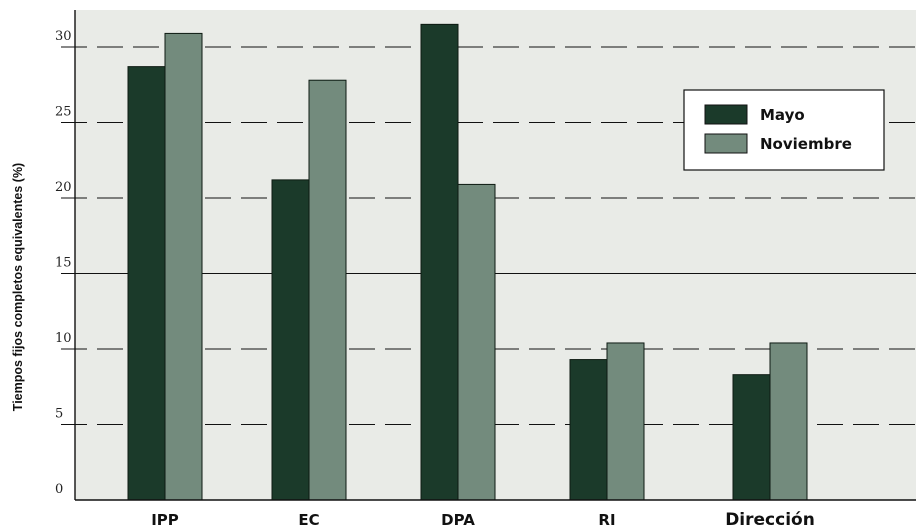 The width and height of the screenshot is (916, 530). Describe the element at coordinates (726, 114) in the screenshot. I see `legend-swatch-mayo` at that location.